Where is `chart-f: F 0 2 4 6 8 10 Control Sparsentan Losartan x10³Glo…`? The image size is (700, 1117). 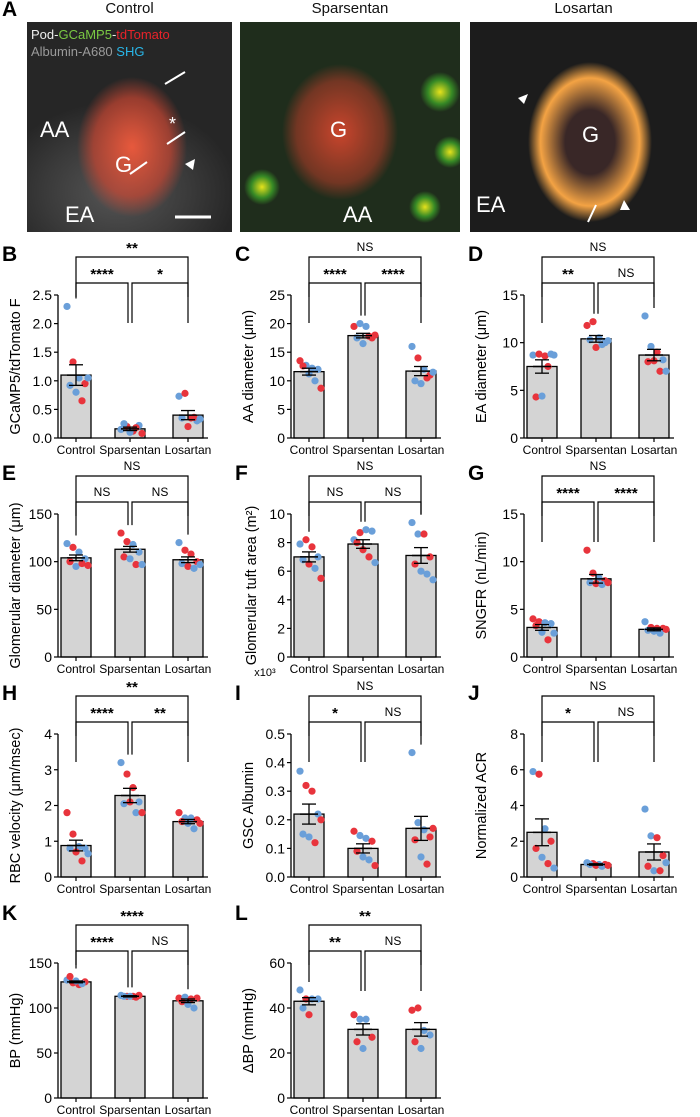
chart-f: F 0 2 4 6 8 10 Control Sparsentan Losartan x10³Glo… is located at coordinates (339, 569).